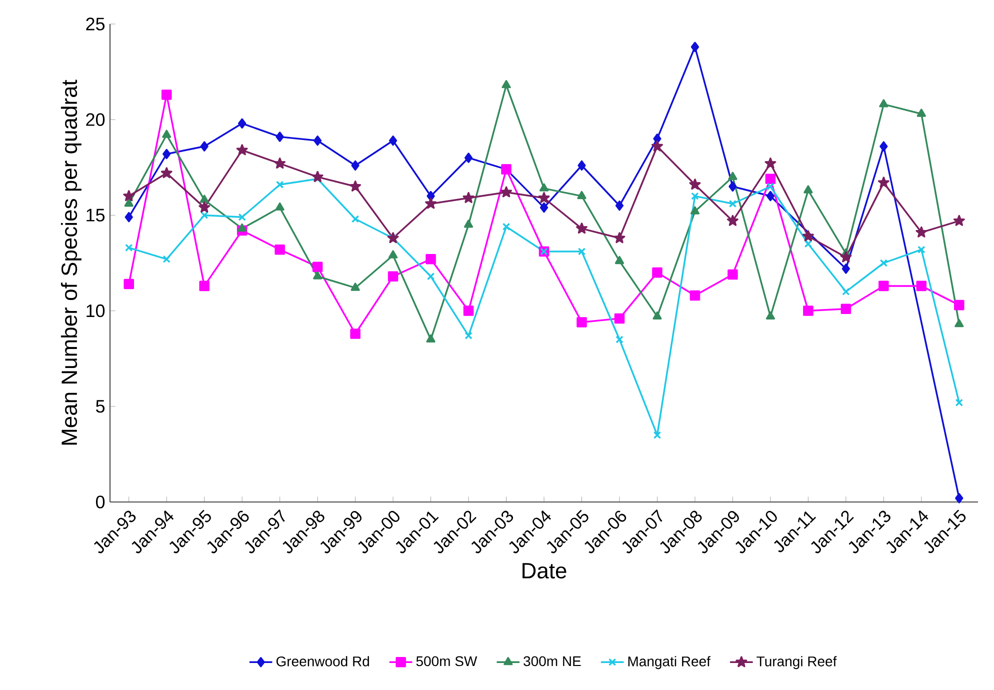 This screenshot has height=690, width=994. Describe the element at coordinates (95, 311) in the screenshot. I see `y-tick-label: 10` at that location.